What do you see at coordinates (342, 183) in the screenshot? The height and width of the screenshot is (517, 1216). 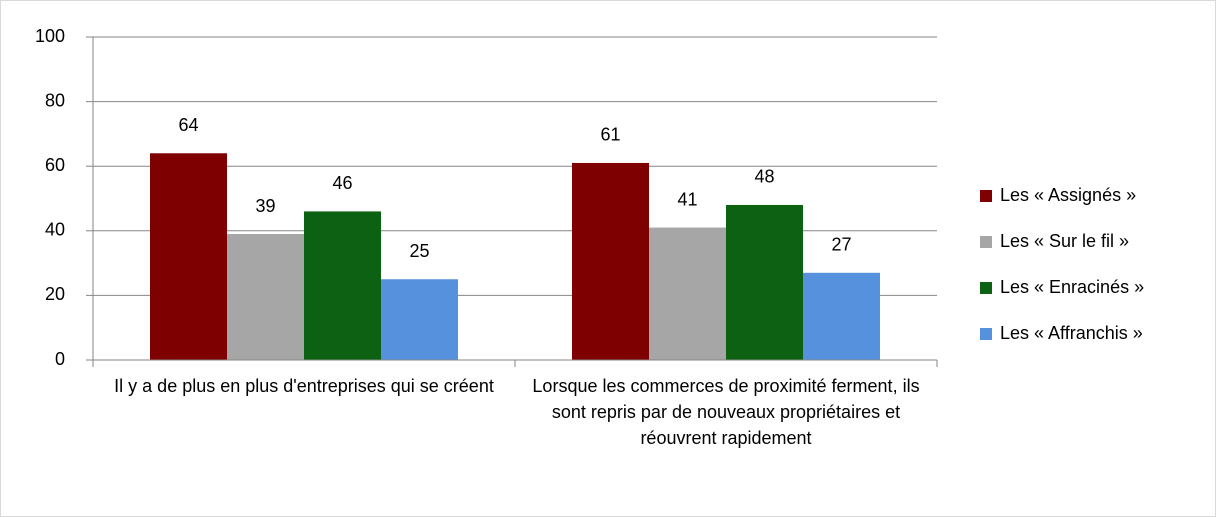 I see `data-label: 46` at bounding box center [342, 183].